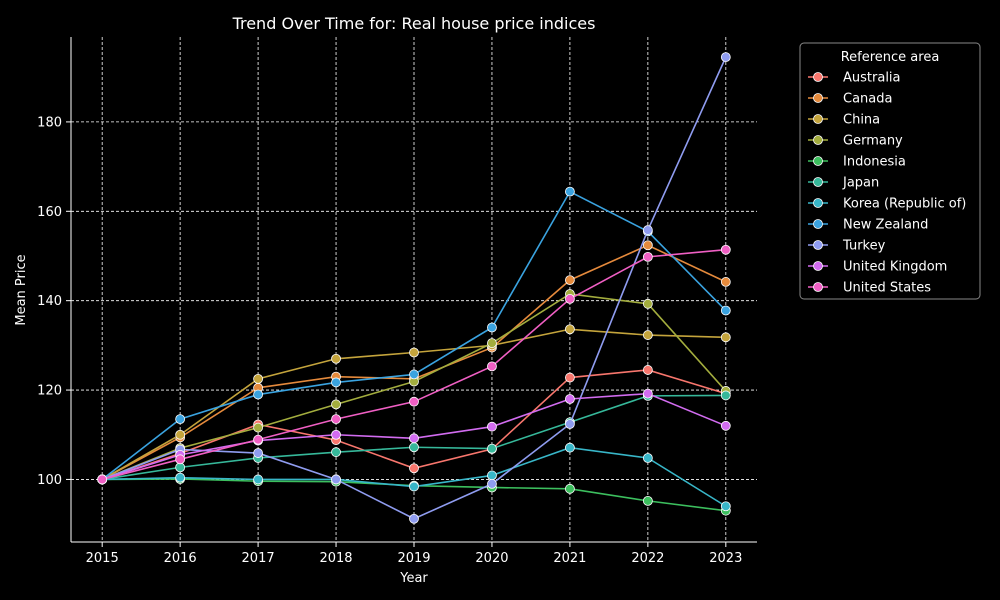 This screenshot has height=600, width=1000. What do you see at coordinates (491, 558) in the screenshot?
I see `x-tick-label: 2020` at bounding box center [491, 558].